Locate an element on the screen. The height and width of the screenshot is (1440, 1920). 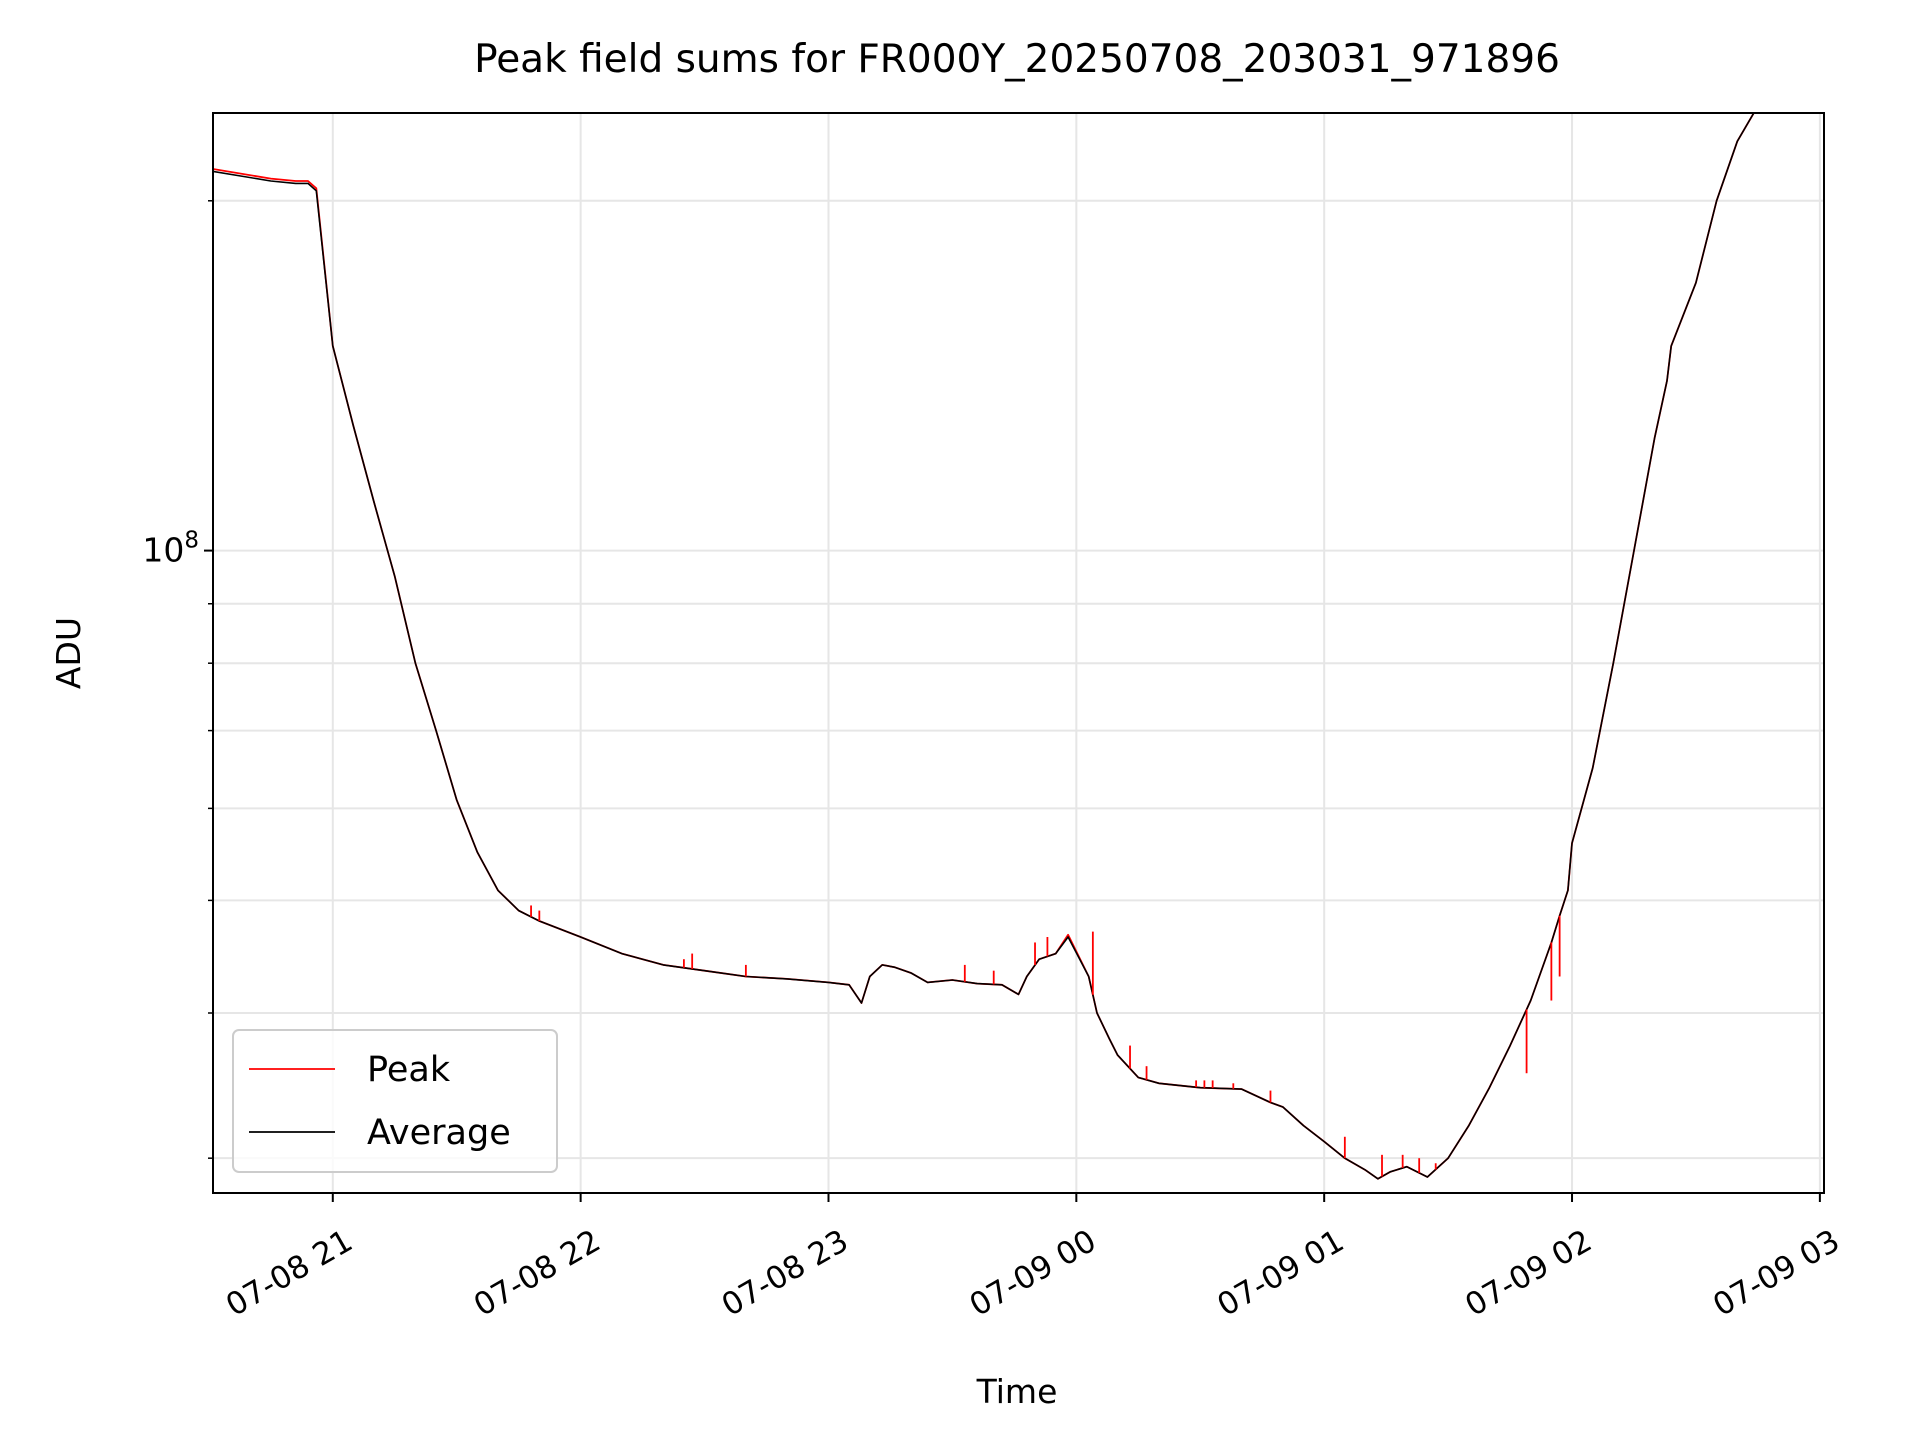
legend-box is located at coordinates (395, 1101).